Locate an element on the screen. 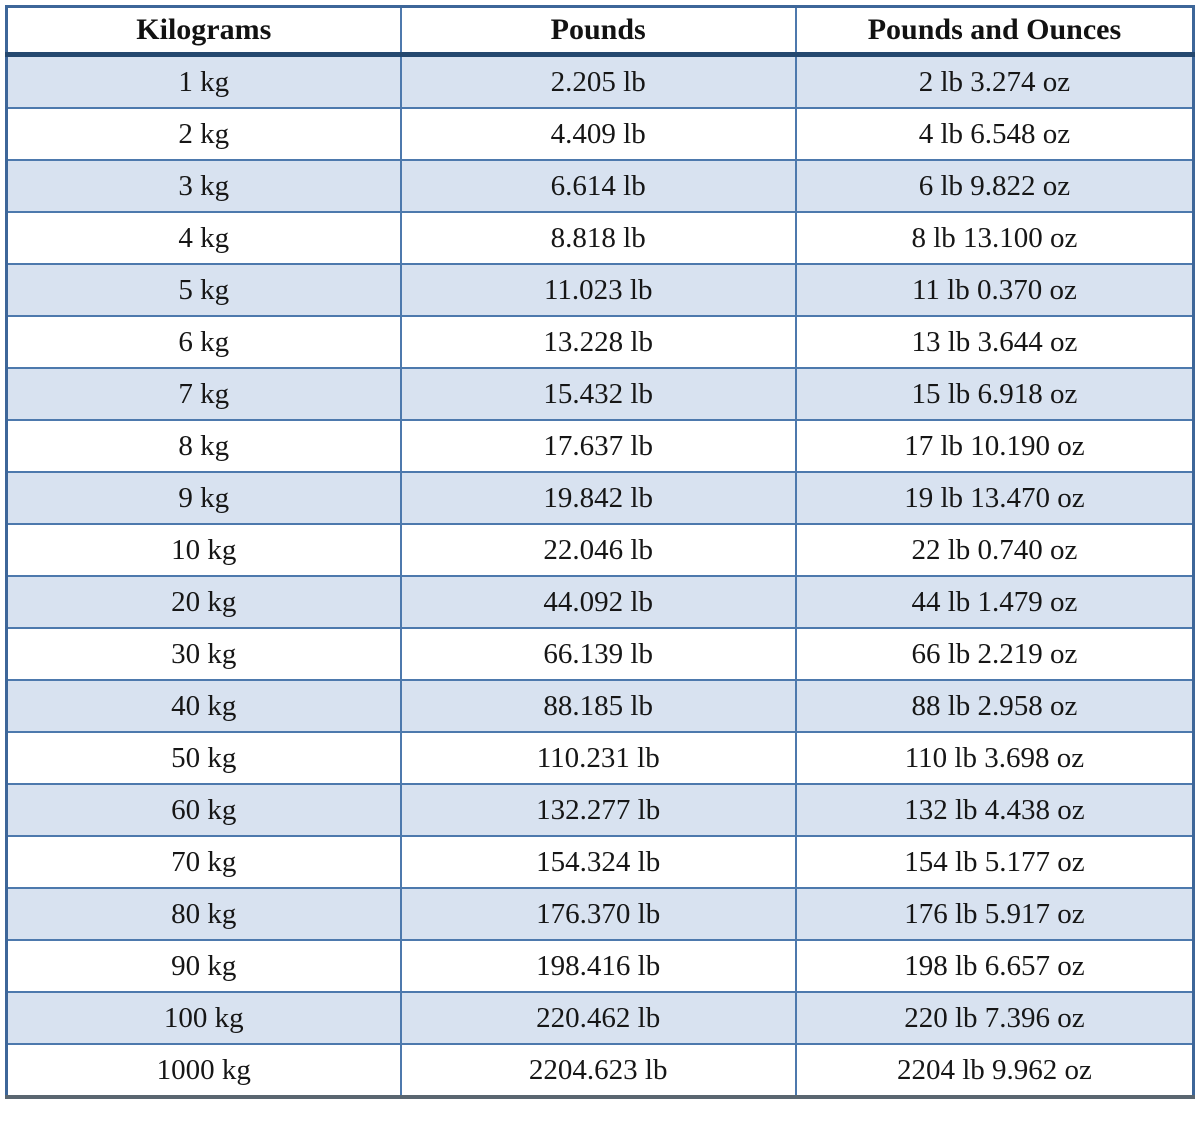 The width and height of the screenshot is (1200, 1135). pounds-cell: 220.462 lb is located at coordinates (598, 1018).